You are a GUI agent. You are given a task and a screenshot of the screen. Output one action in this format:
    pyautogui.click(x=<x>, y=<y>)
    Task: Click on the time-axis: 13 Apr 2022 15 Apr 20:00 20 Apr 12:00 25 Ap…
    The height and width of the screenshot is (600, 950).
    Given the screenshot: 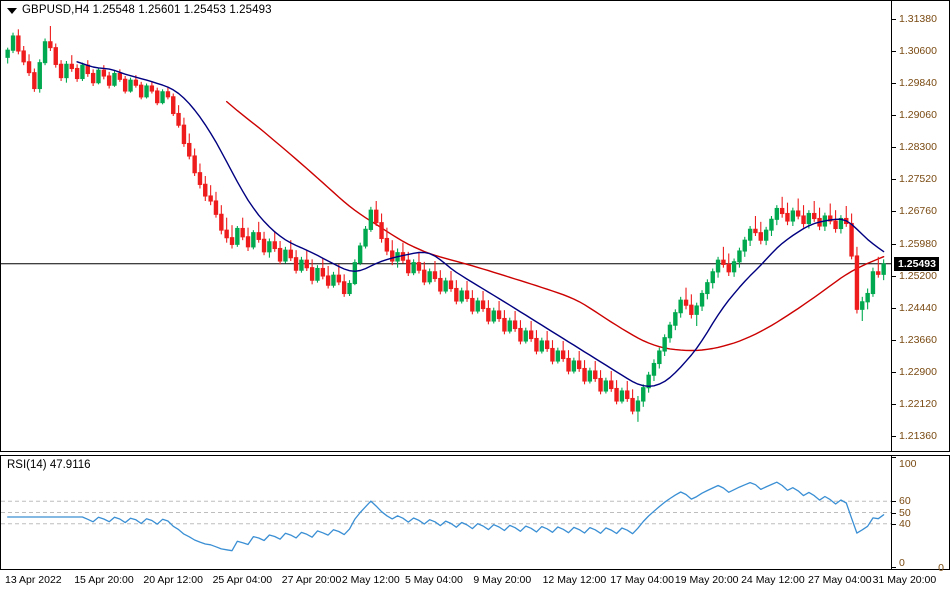 What is the action you would take?
    pyautogui.click(x=475, y=581)
    